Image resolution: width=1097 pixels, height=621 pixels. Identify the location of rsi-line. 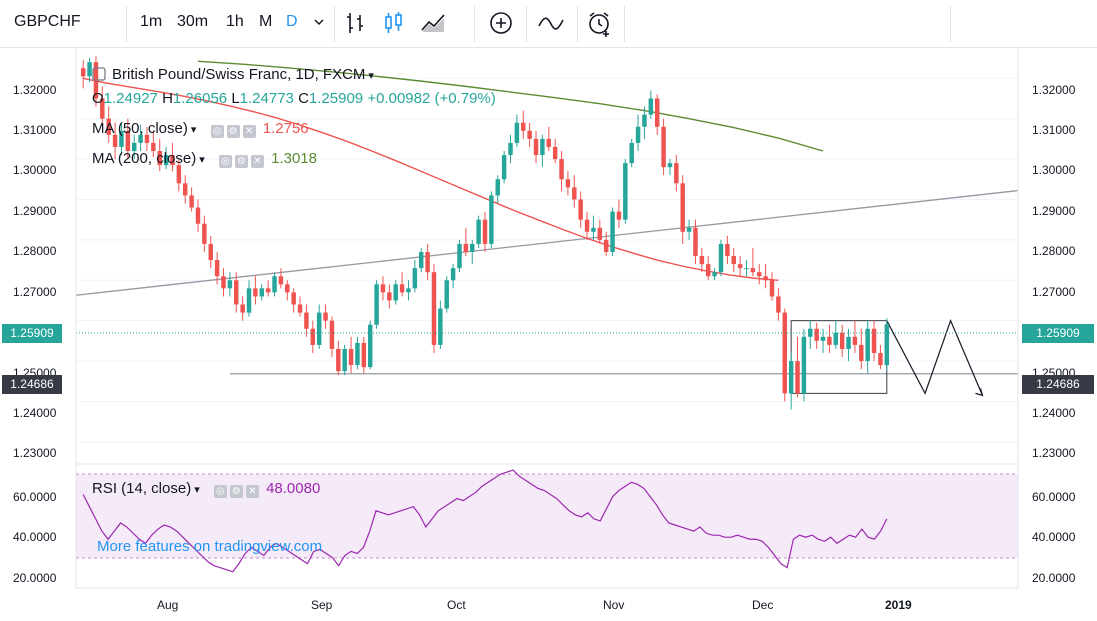
(485, 521).